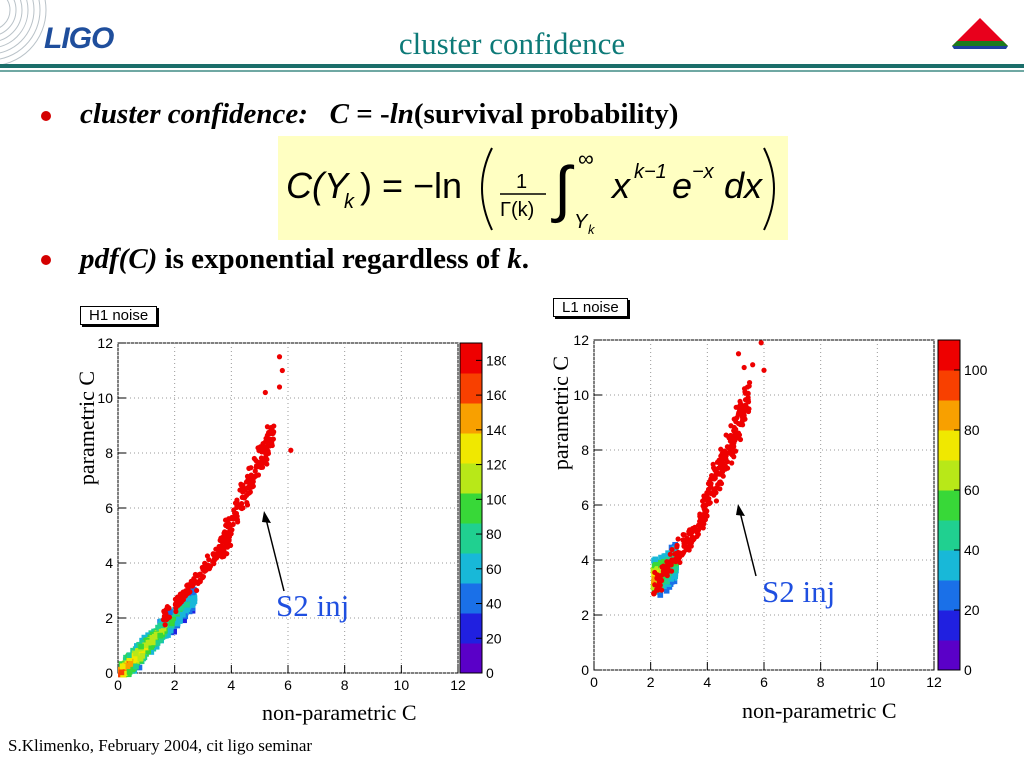  I want to click on colorbar-tick-label: 20, so click(972, 610).